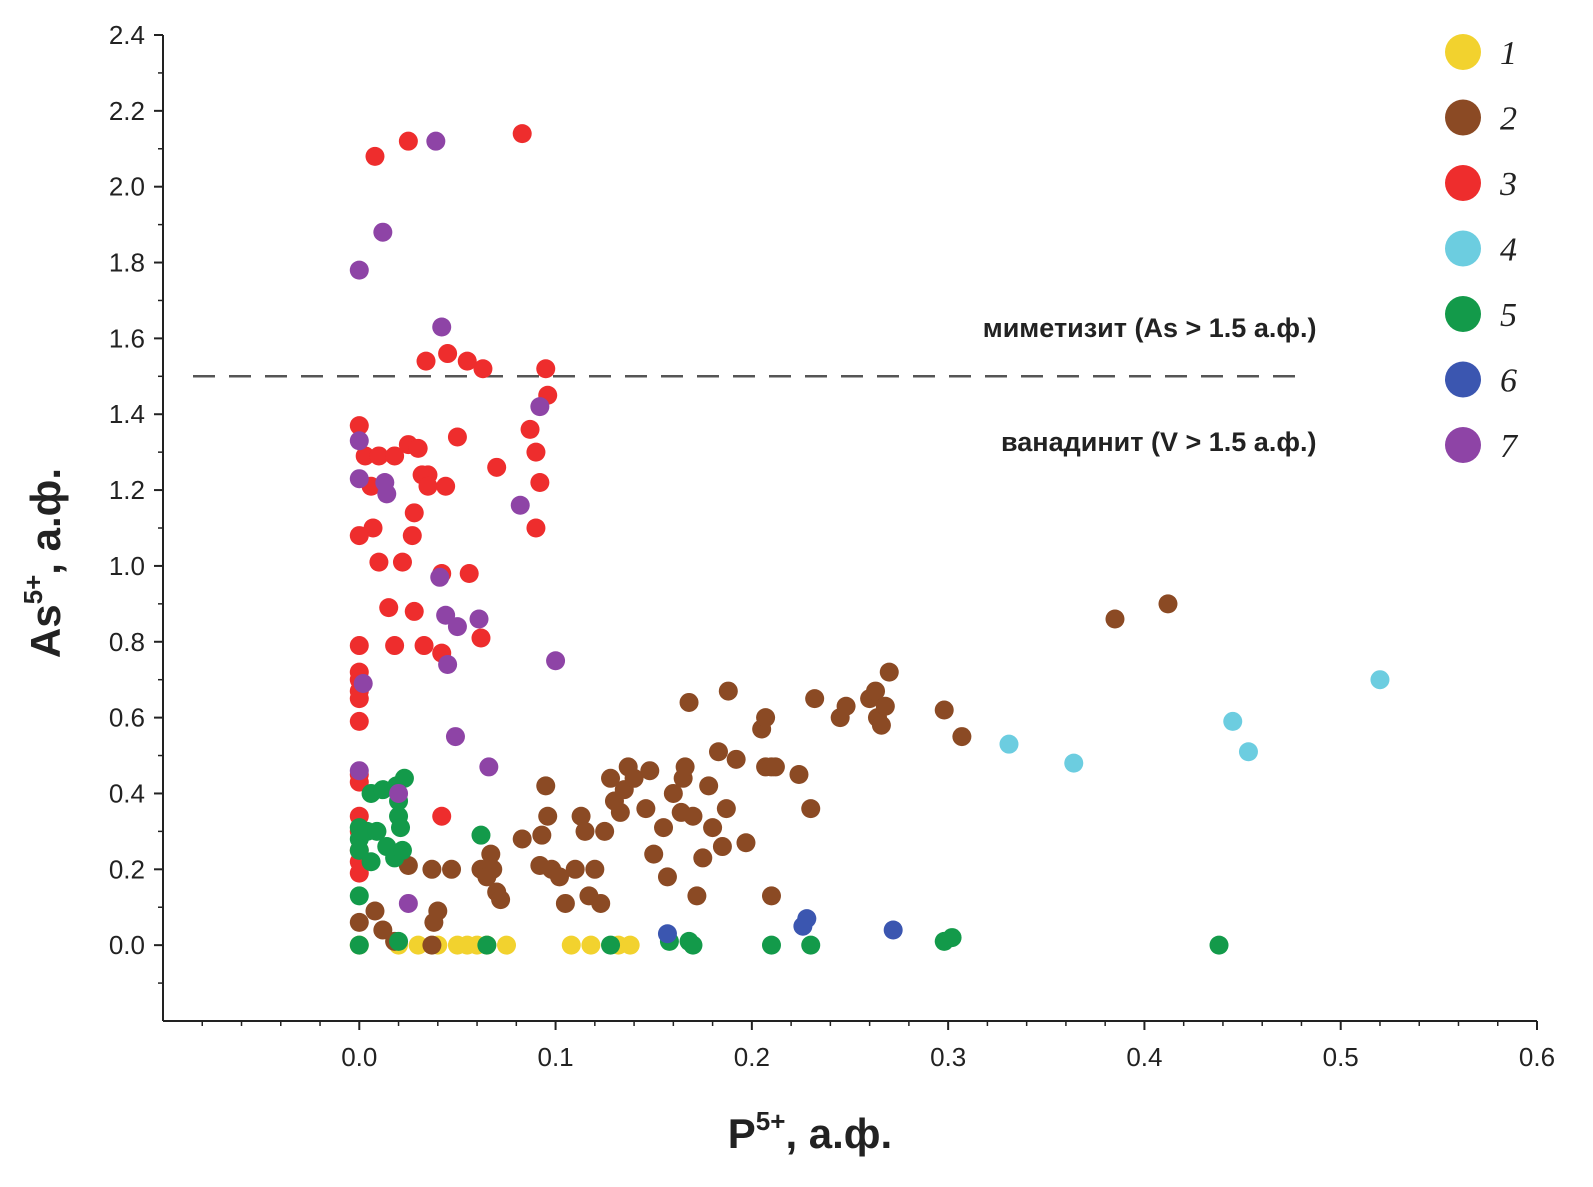  Describe the element at coordinates (33, 590) in the screenshot. I see `y-axis-title-sup: 5+` at that location.